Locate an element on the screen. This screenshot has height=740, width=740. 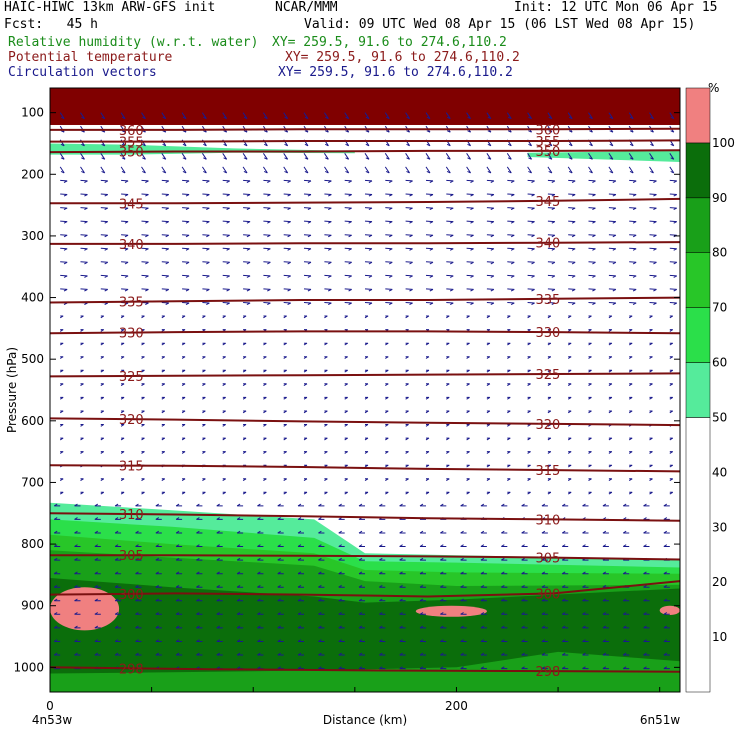
colorbar-label: 10 is located at coordinates (719, 637).